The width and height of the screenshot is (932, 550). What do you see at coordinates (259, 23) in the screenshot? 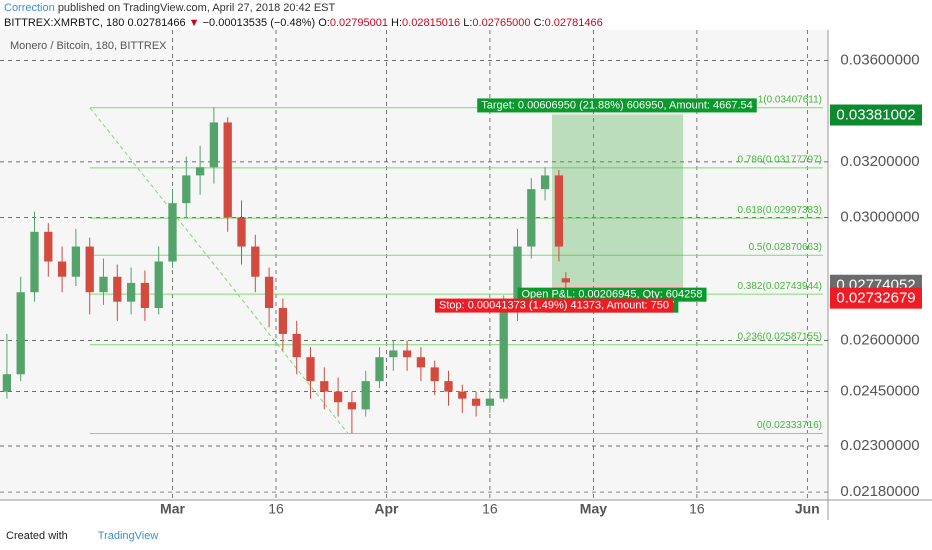
I see `change: −0.00013535 (−0.48%)` at bounding box center [259, 23].